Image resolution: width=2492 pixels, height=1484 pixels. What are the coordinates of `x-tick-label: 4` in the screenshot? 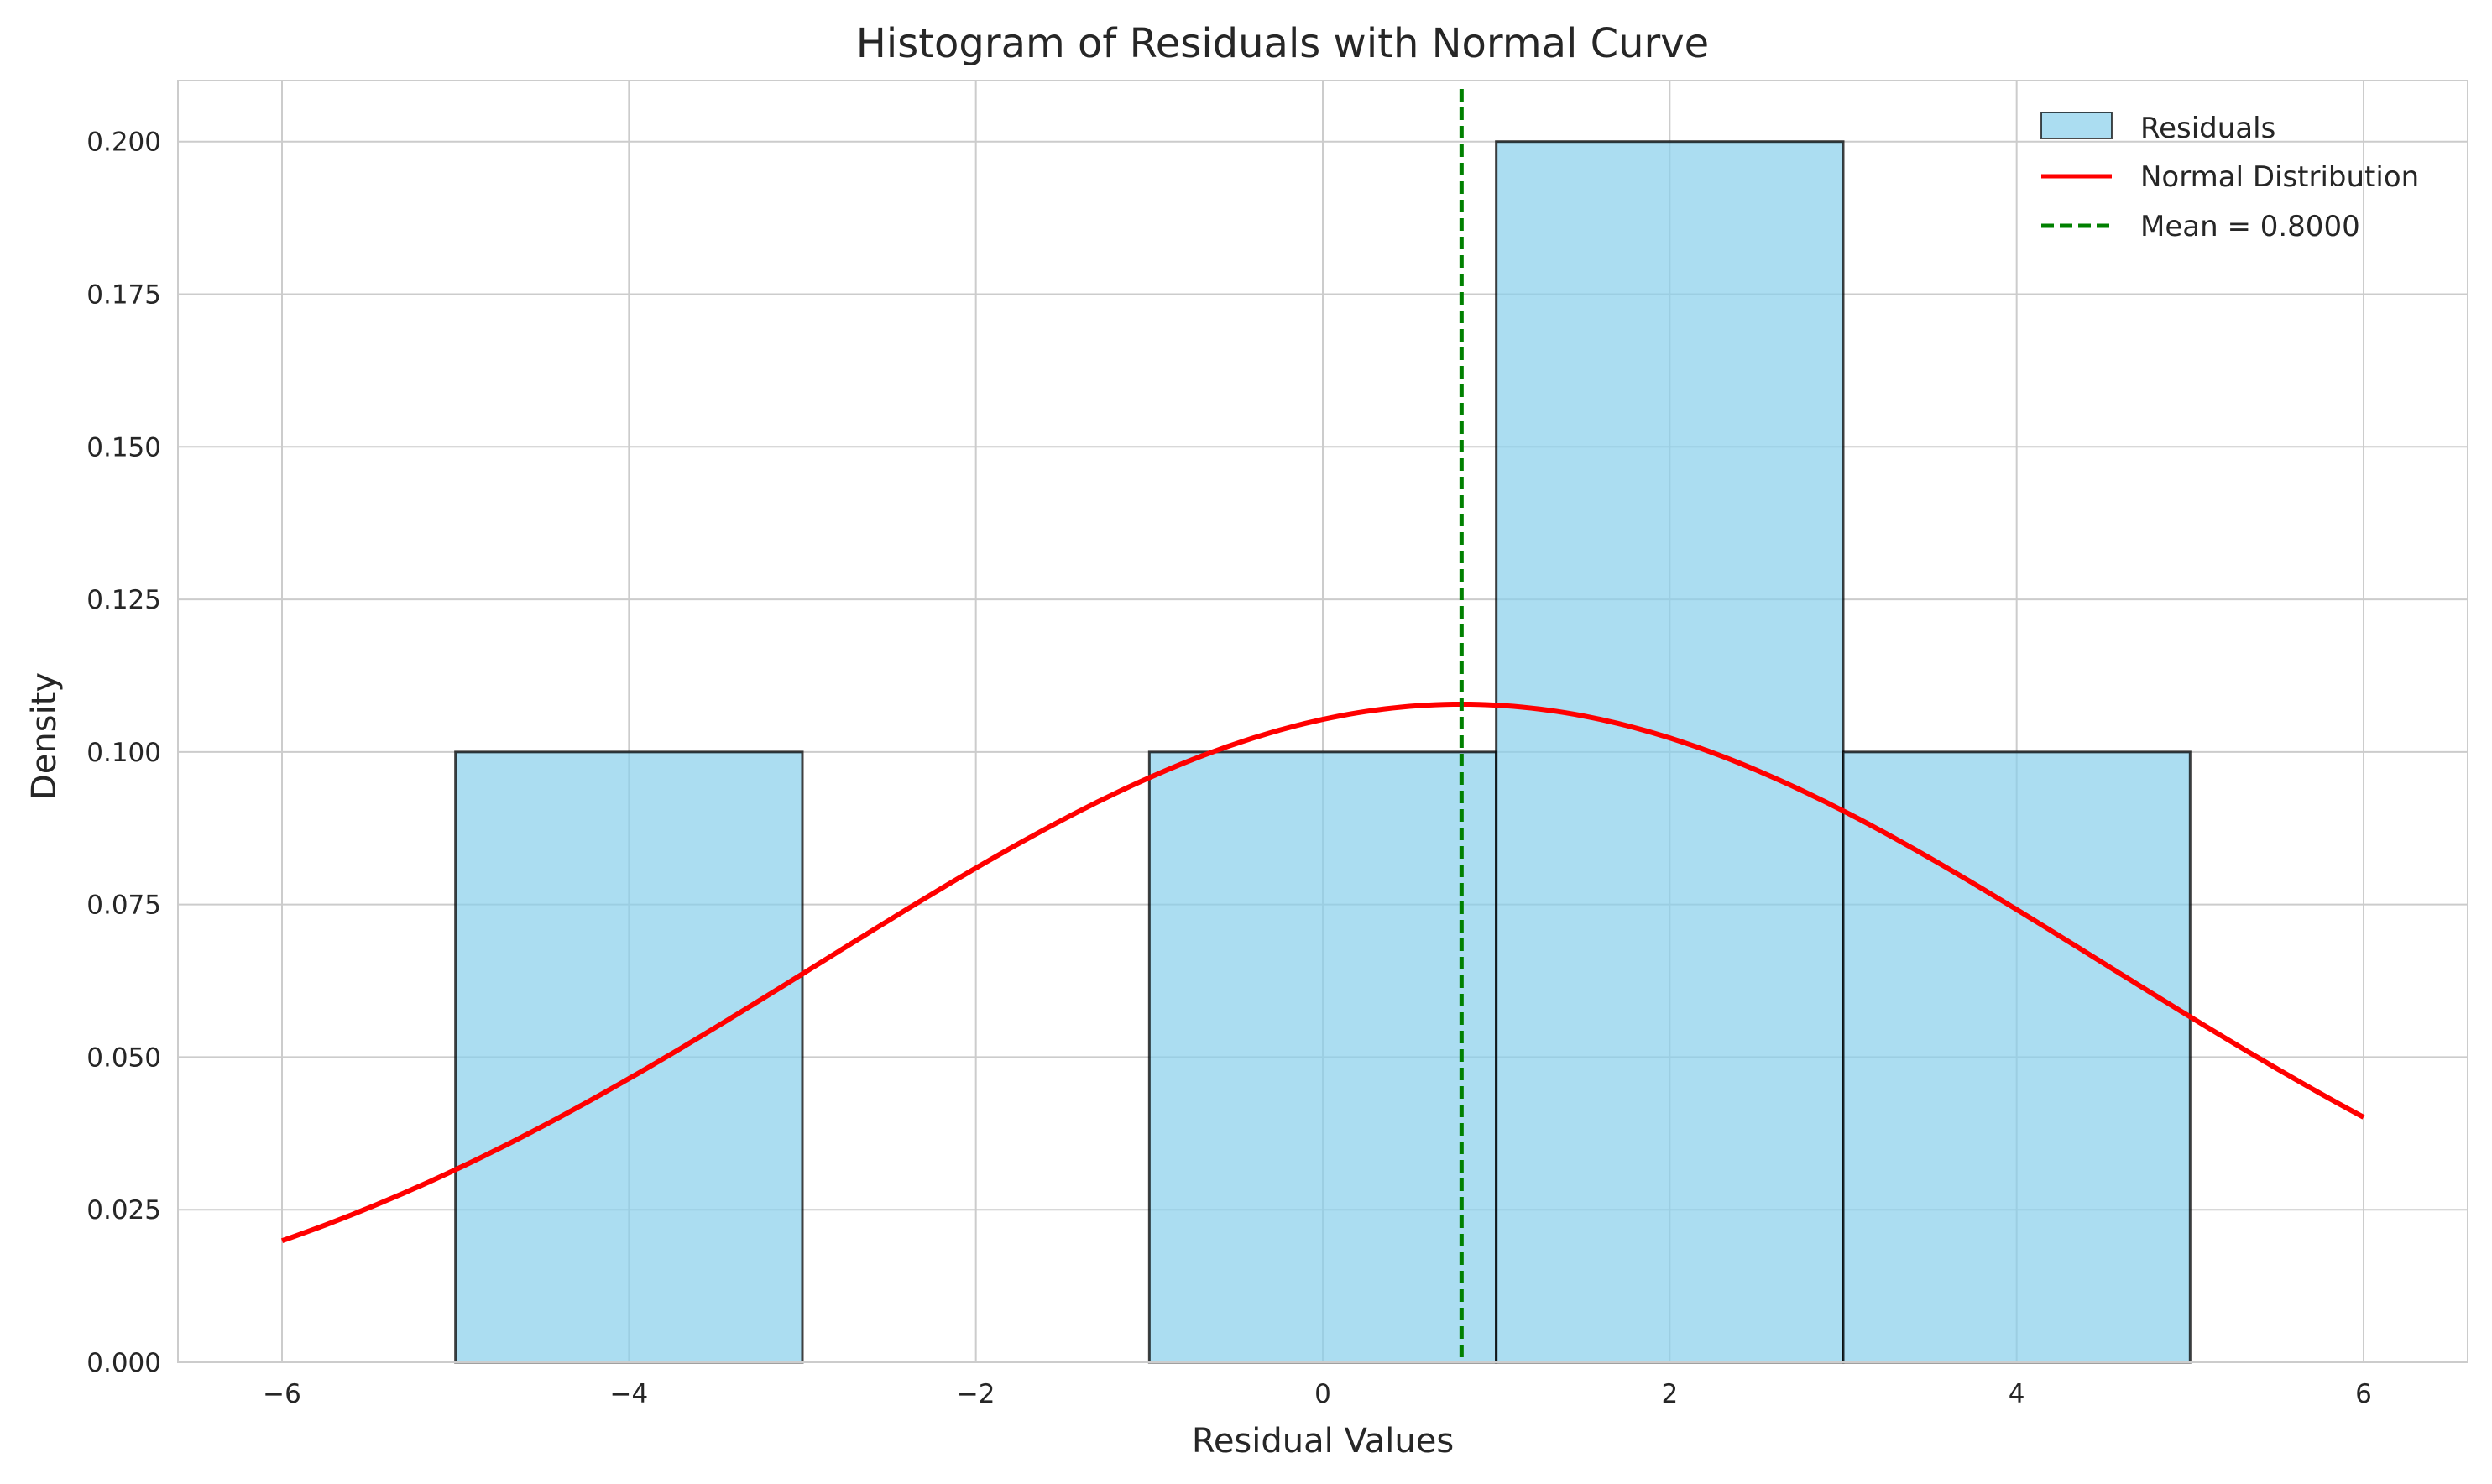 It's located at (2017, 1394).